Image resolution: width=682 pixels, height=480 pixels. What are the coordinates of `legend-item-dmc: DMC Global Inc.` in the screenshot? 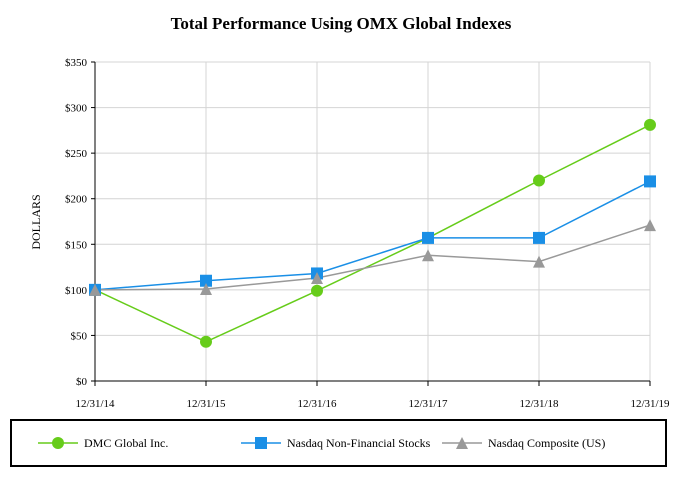 It's located at (103, 443).